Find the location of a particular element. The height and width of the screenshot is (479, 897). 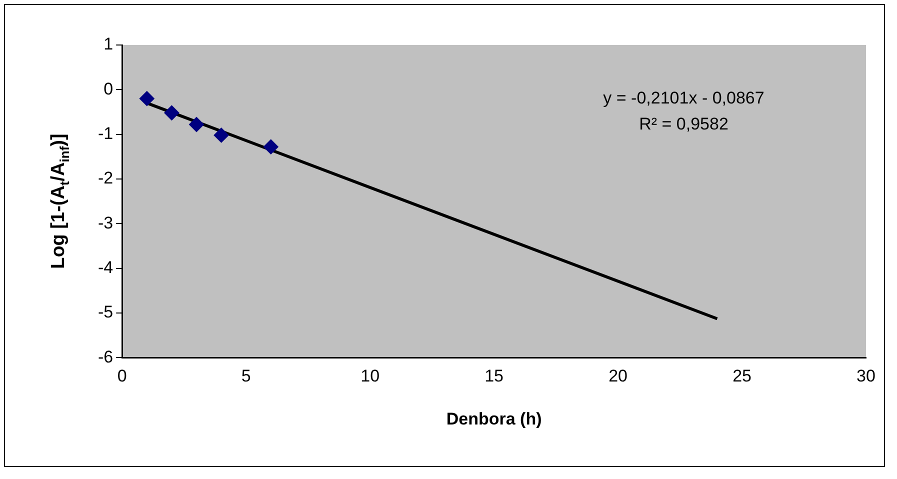

y-tick-label: -5 is located at coordinates (106, 312).